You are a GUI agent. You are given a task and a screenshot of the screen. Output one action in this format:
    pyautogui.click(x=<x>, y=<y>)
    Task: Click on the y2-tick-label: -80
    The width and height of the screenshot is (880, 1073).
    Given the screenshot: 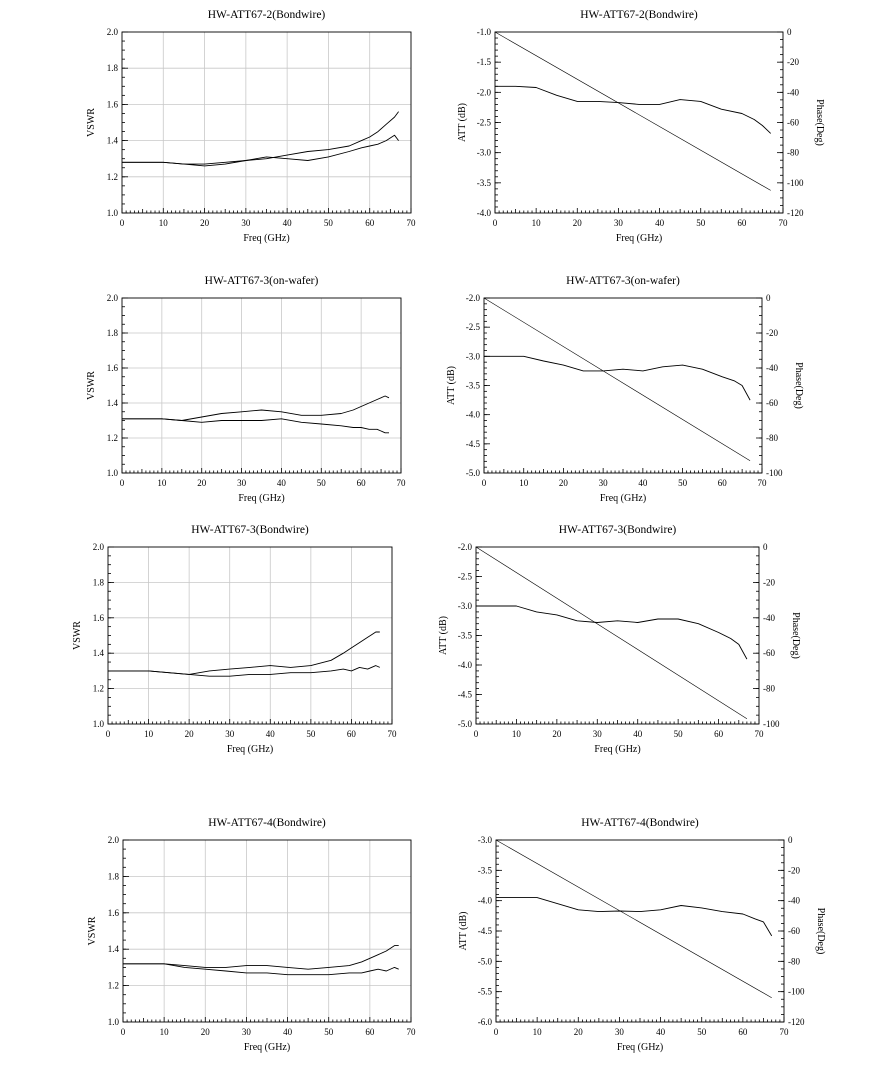 What is the action you would take?
    pyautogui.click(x=794, y=961)
    